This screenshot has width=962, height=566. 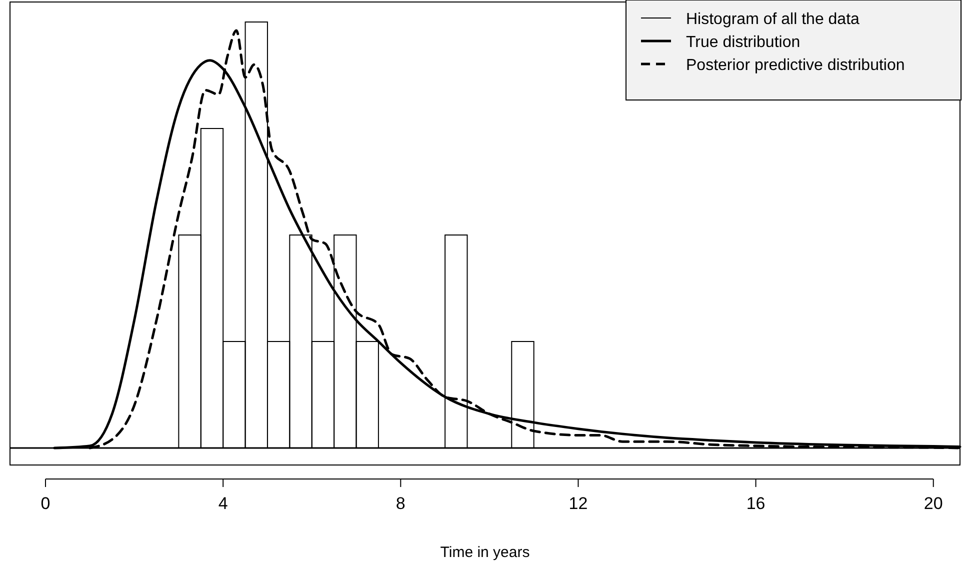 What do you see at coordinates (578, 503) in the screenshot?
I see `x-tick-label: 12` at bounding box center [578, 503].